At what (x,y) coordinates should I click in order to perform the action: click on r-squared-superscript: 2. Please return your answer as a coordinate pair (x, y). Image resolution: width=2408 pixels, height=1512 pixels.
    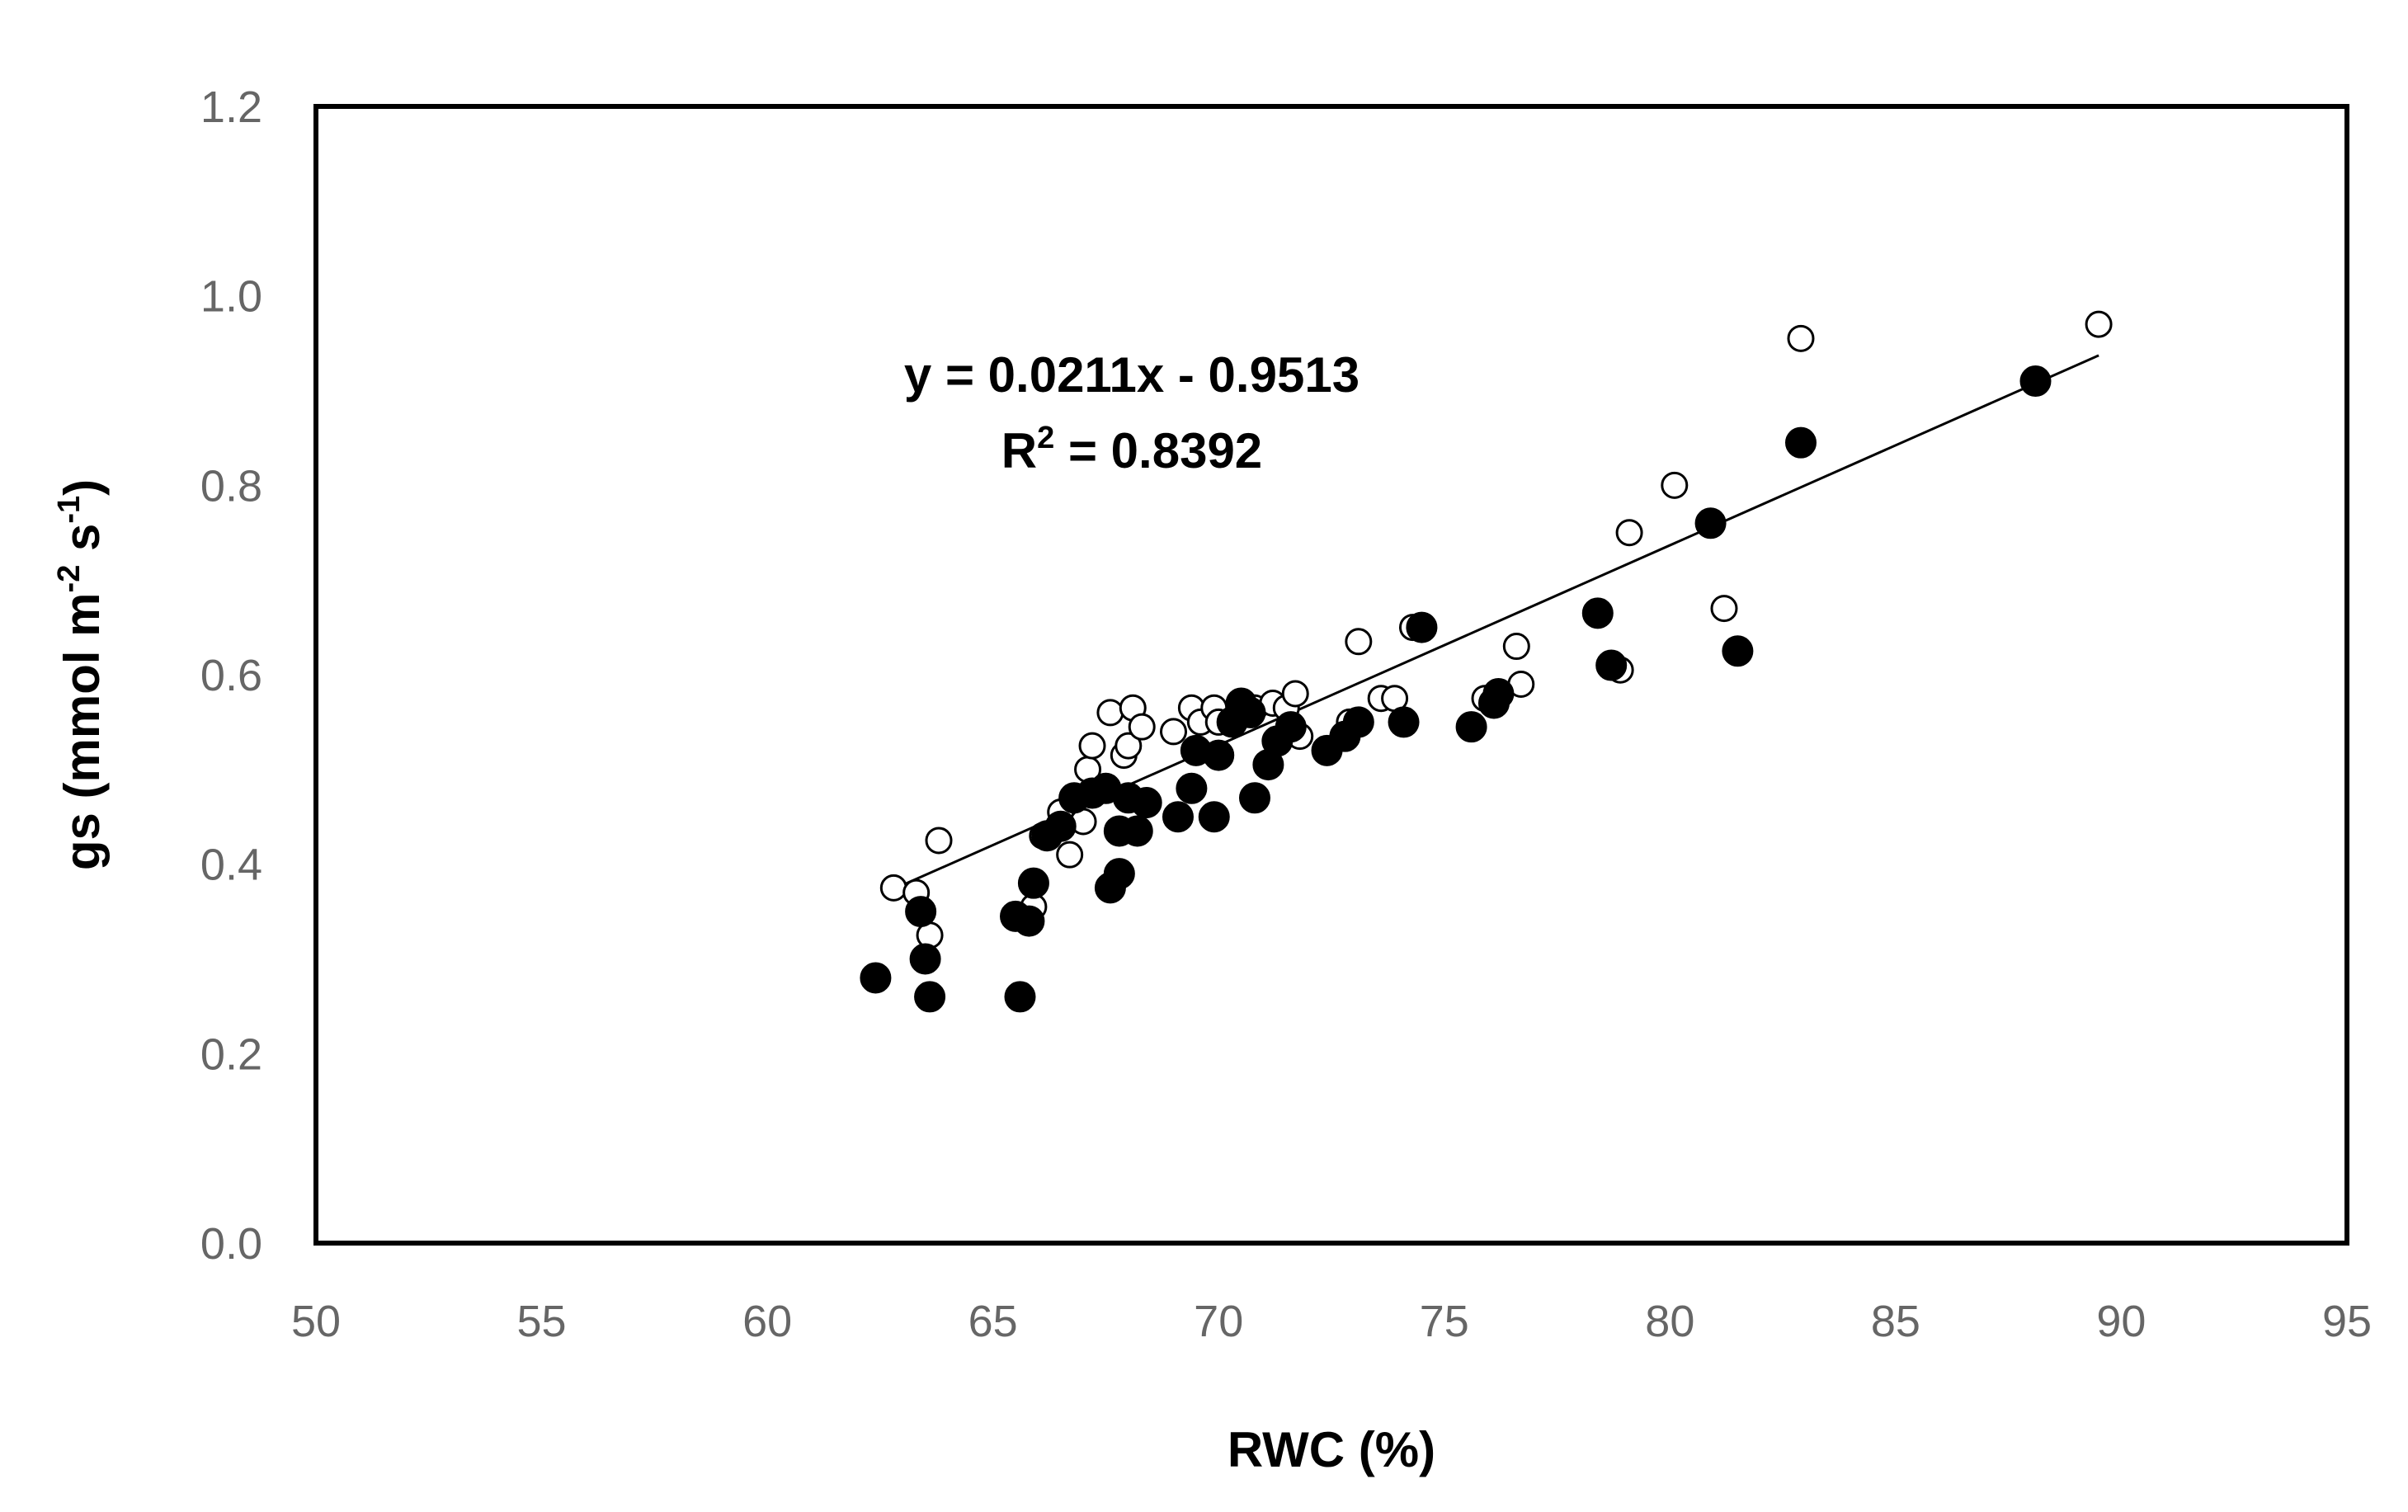
    Looking at the image, I should click on (1045, 438).